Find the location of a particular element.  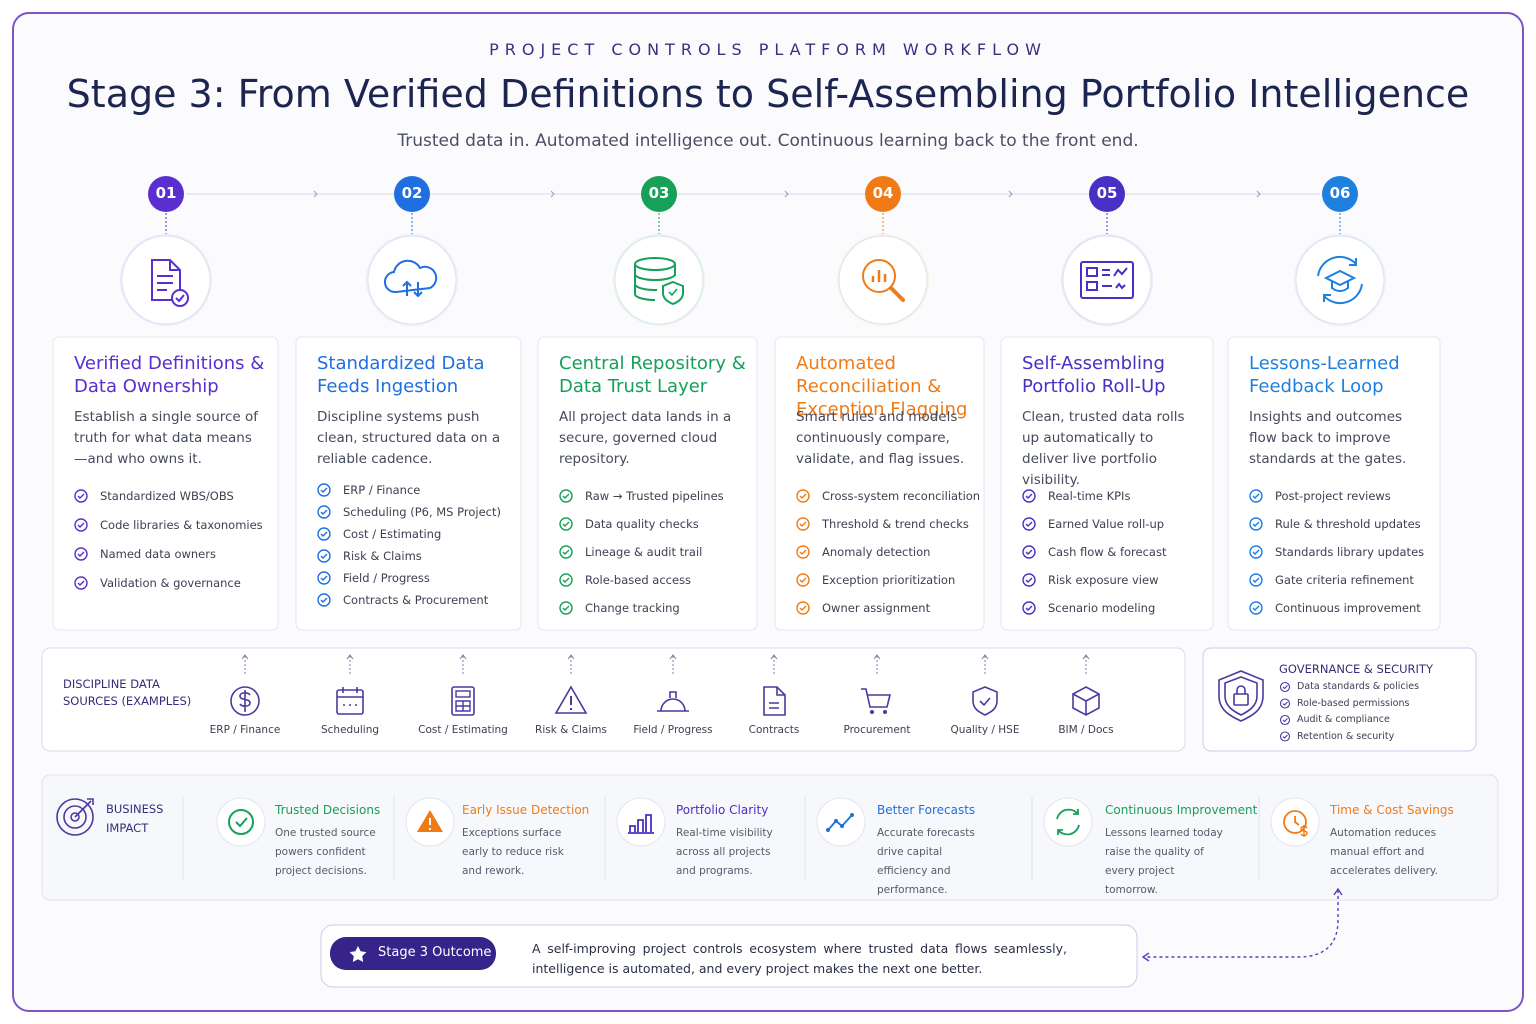

stage-number: 05 is located at coordinates (1107, 193).